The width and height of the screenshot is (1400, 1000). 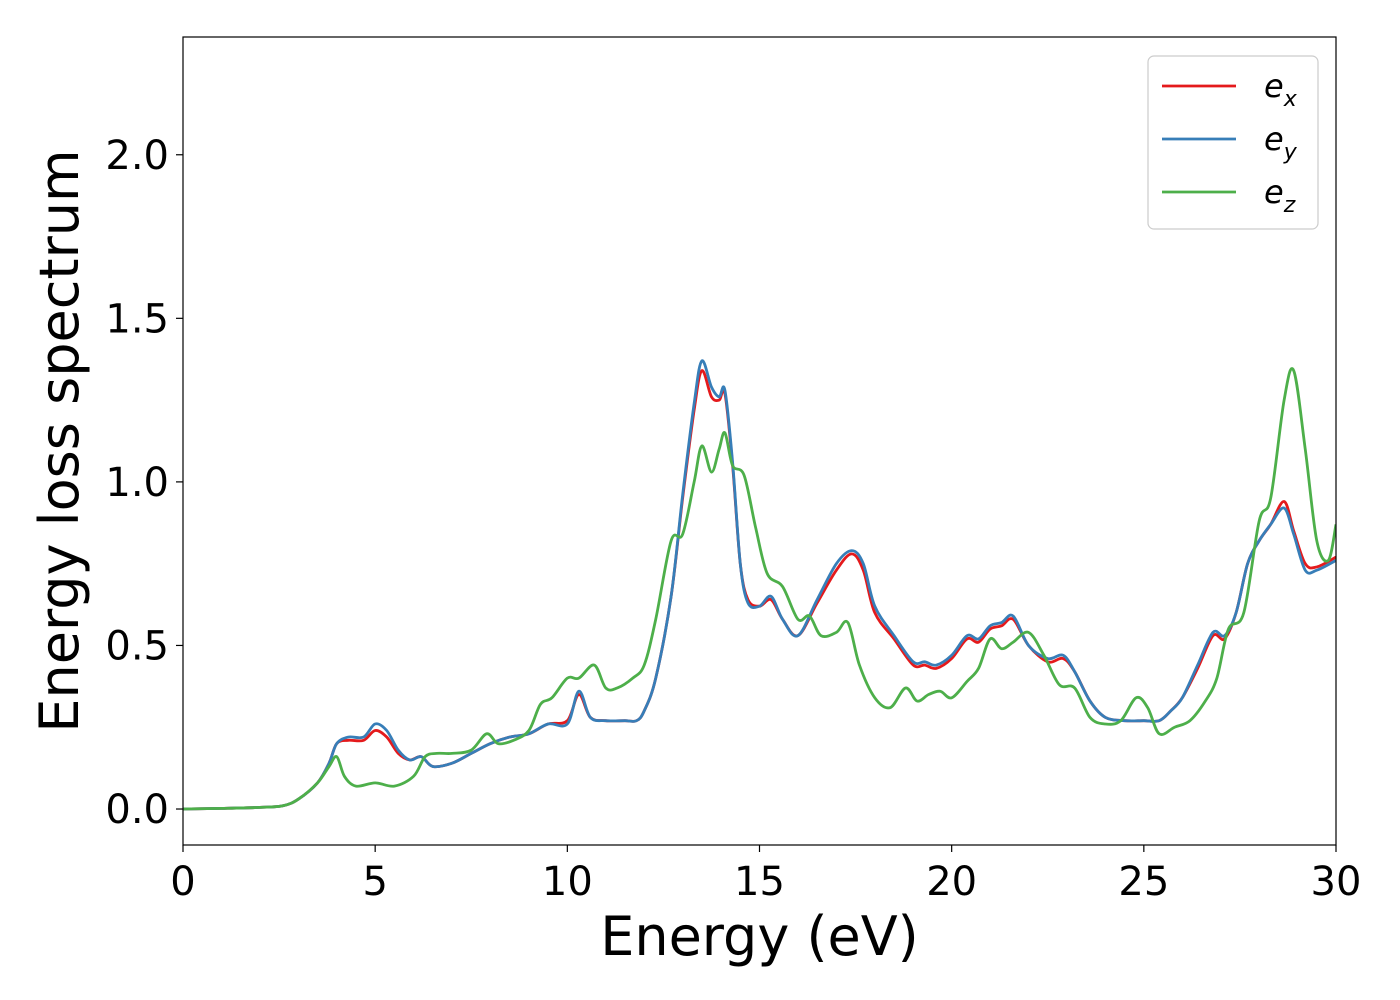 I want to click on legend: ex ey ez, so click(x=1233, y=142).